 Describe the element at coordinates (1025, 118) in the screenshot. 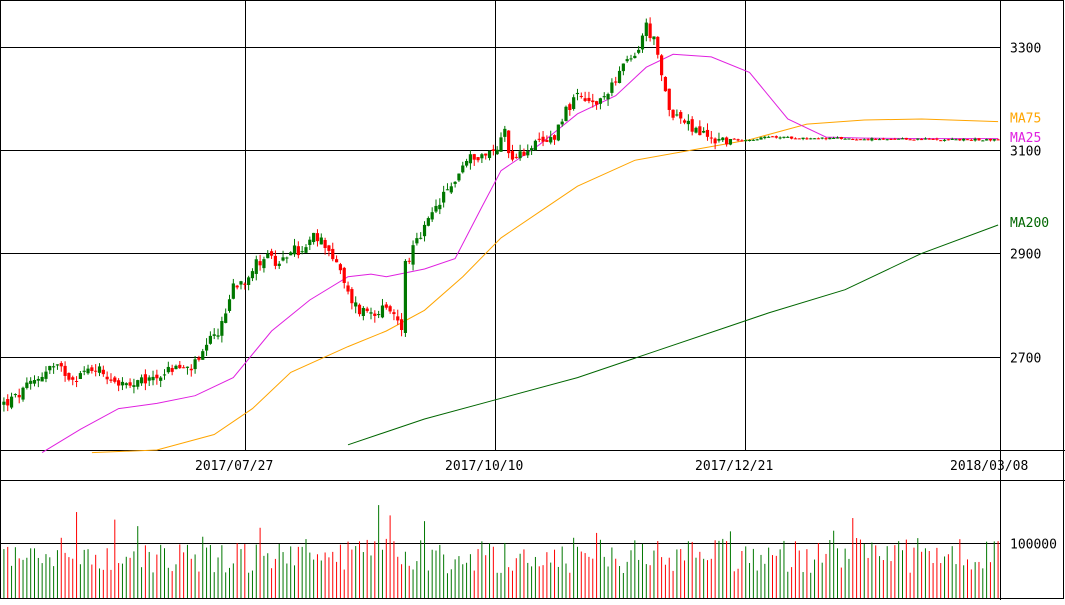

I see `ma75-label: MA75` at that location.